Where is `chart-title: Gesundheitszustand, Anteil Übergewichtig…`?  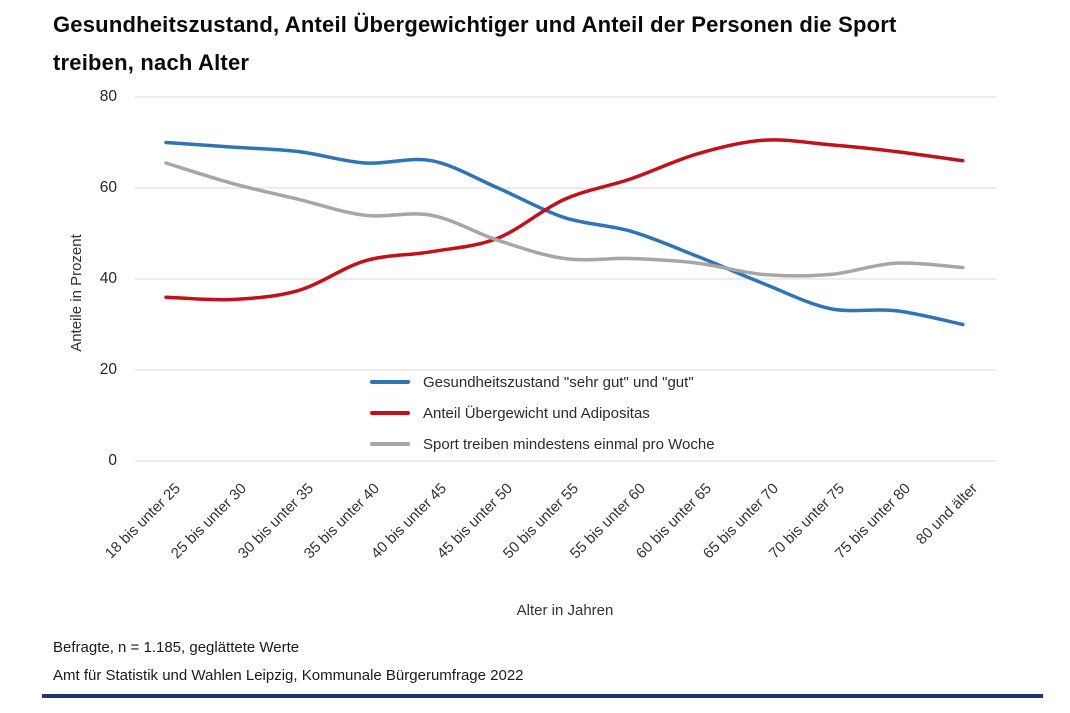
chart-title: Gesundheitszustand, Anteil Übergewichtig… is located at coordinates (548, 44).